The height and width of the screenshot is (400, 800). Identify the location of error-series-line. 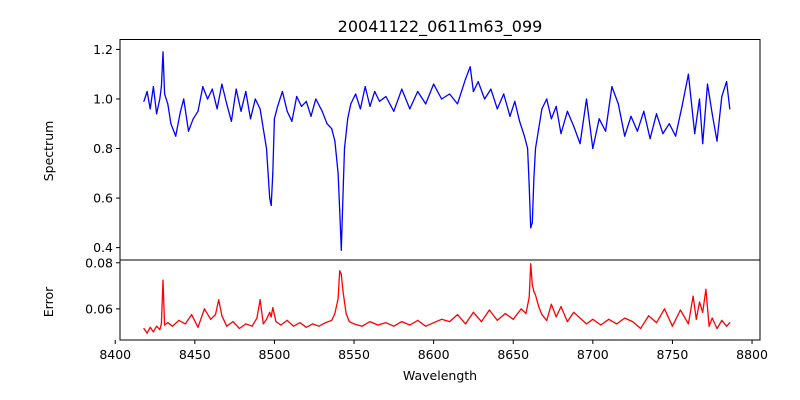
(437, 298).